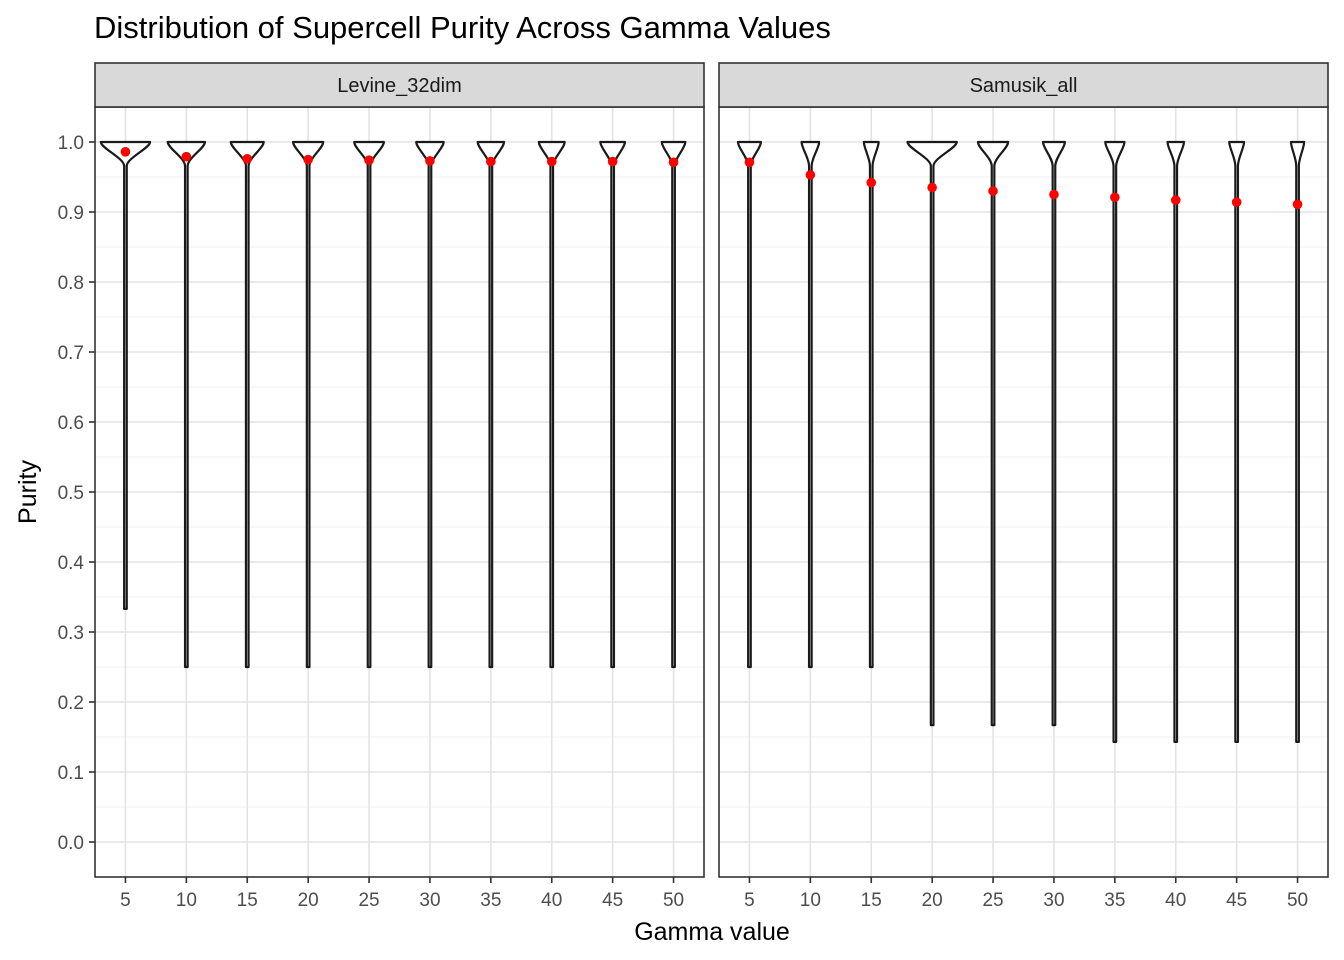 The width and height of the screenshot is (1344, 960). What do you see at coordinates (71, 563) in the screenshot?
I see `y-tick-label: 0.4` at bounding box center [71, 563].